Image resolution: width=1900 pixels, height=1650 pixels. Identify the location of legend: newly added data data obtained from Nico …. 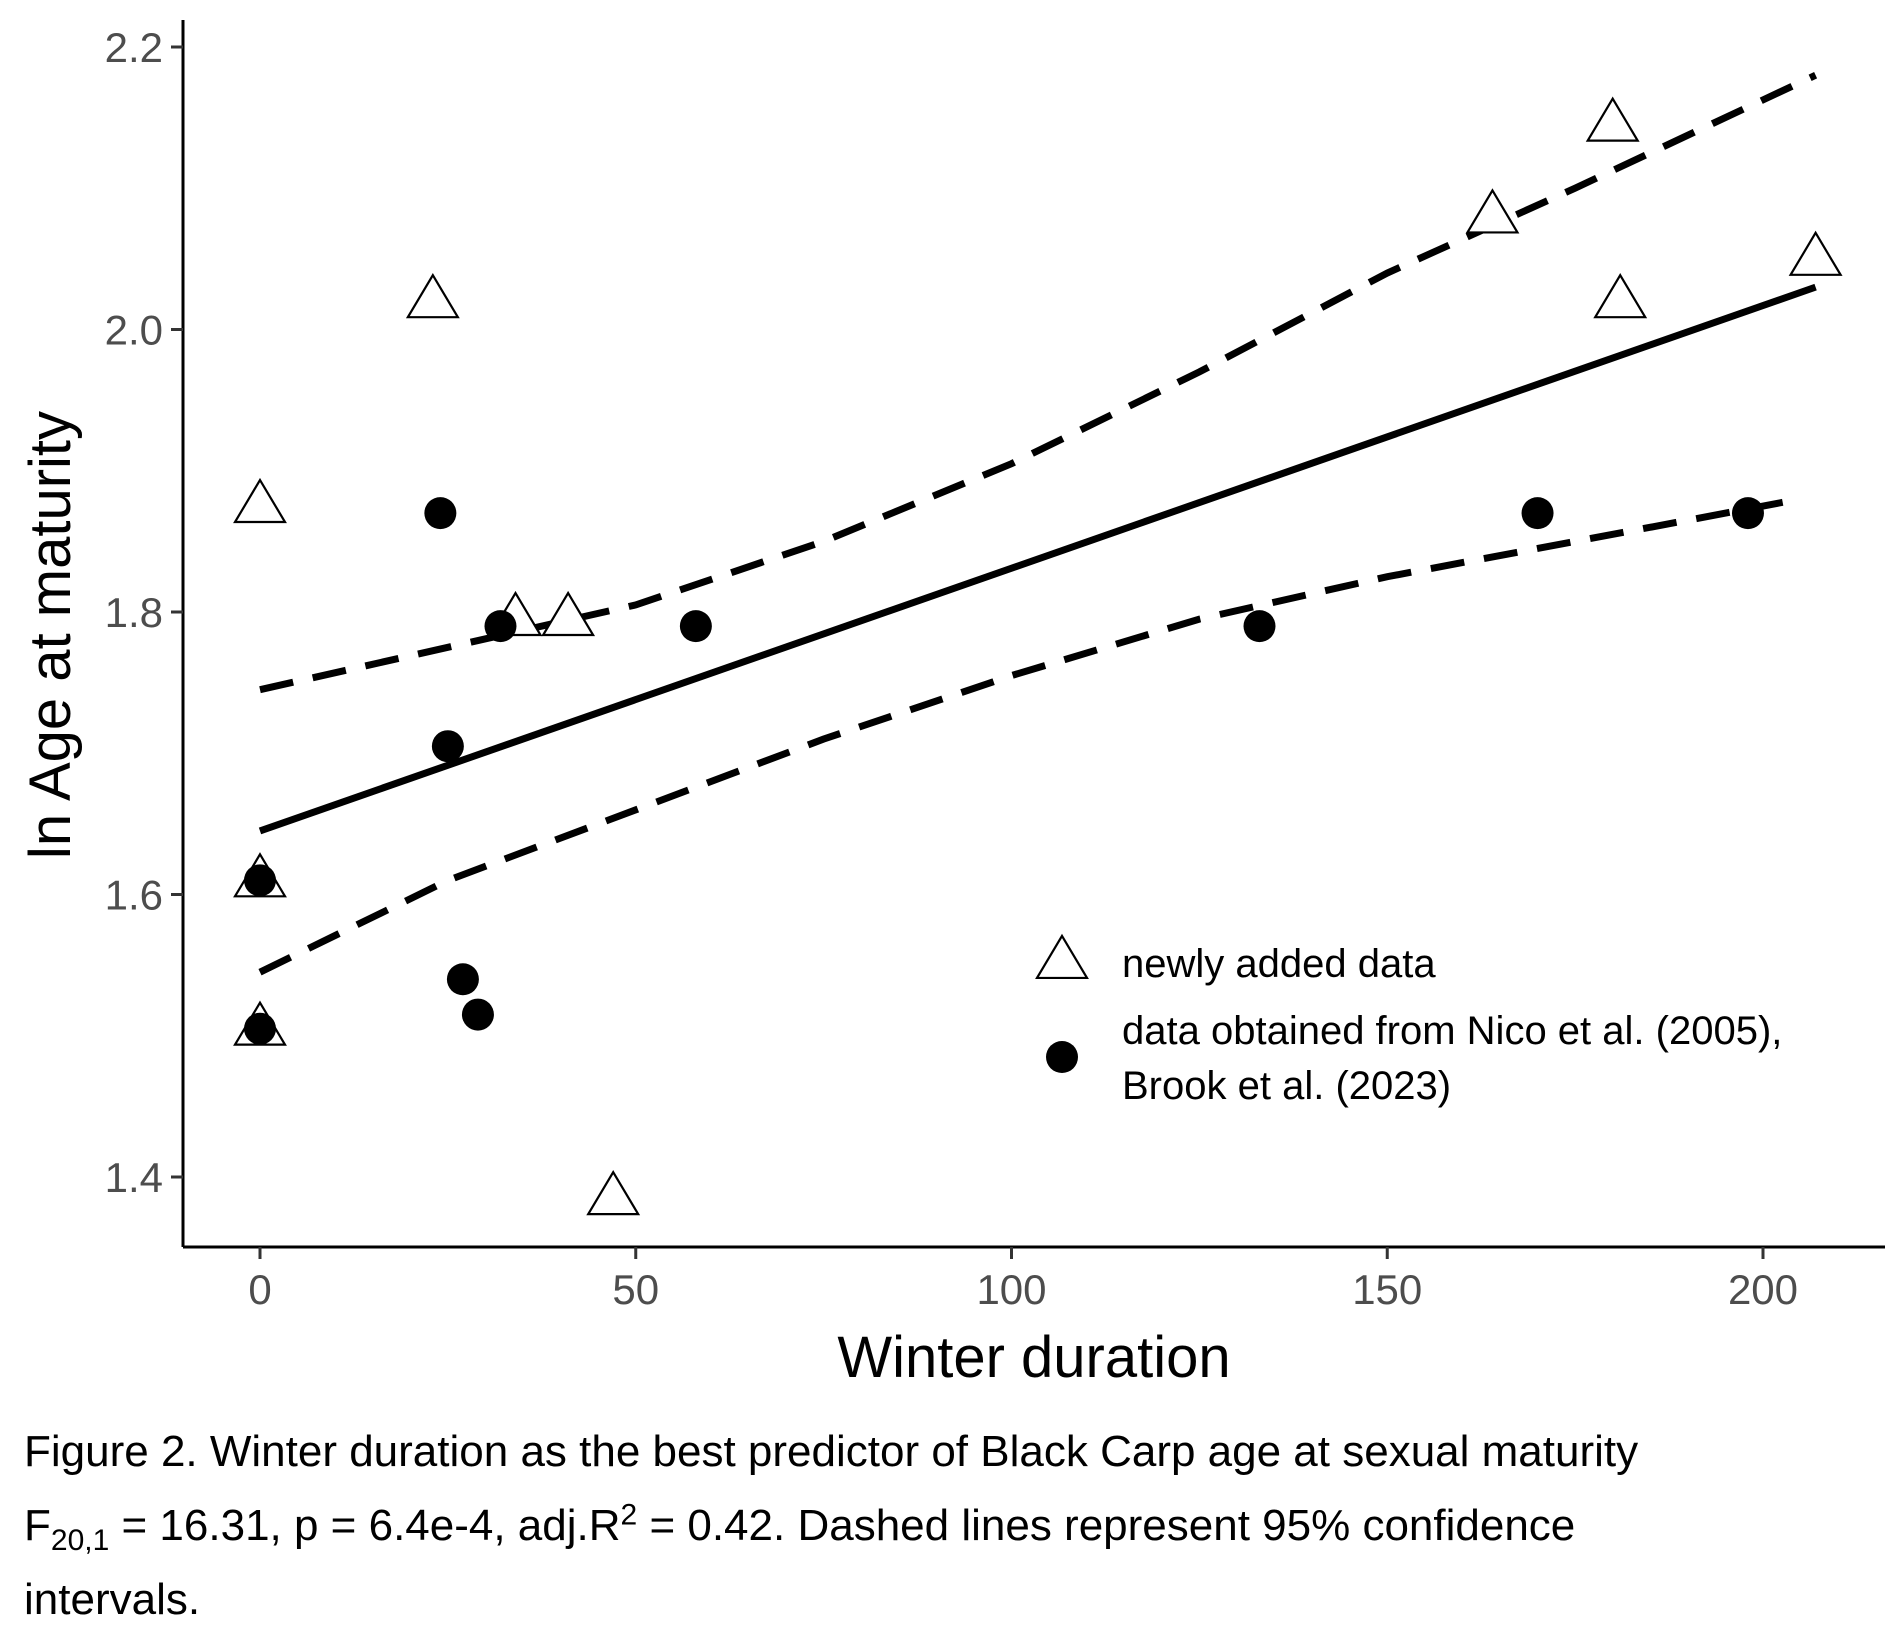
(1408, 1020).